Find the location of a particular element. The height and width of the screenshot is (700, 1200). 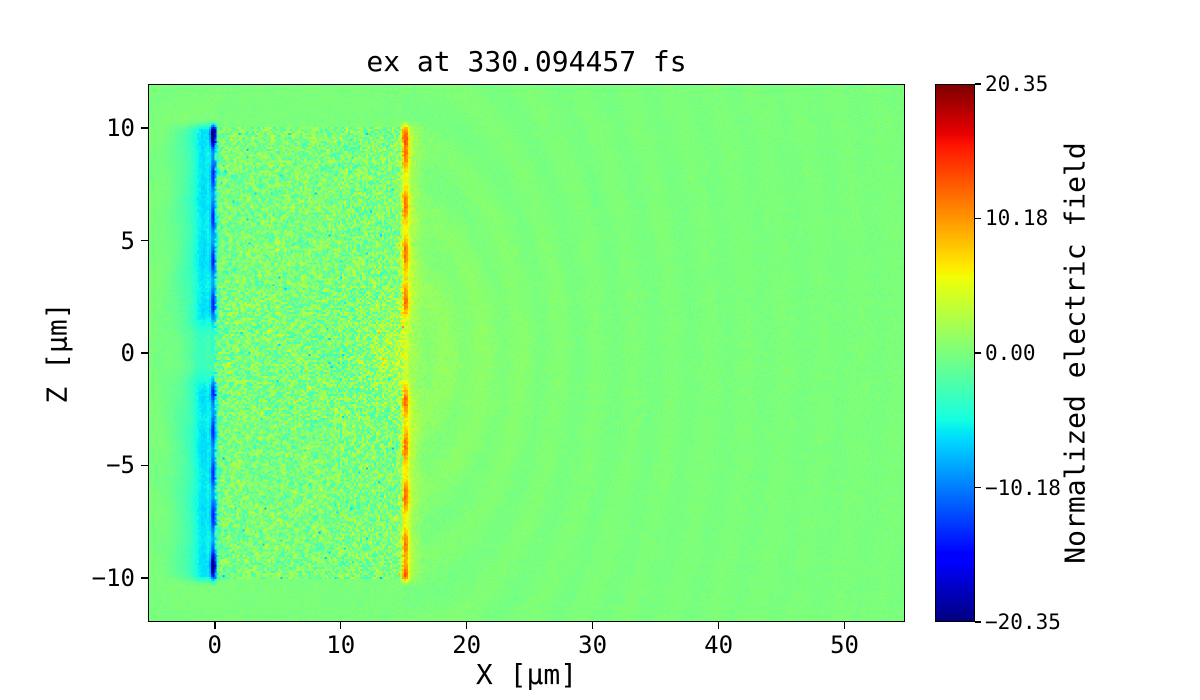

x-tick-label: 20 is located at coordinates (467, 645).